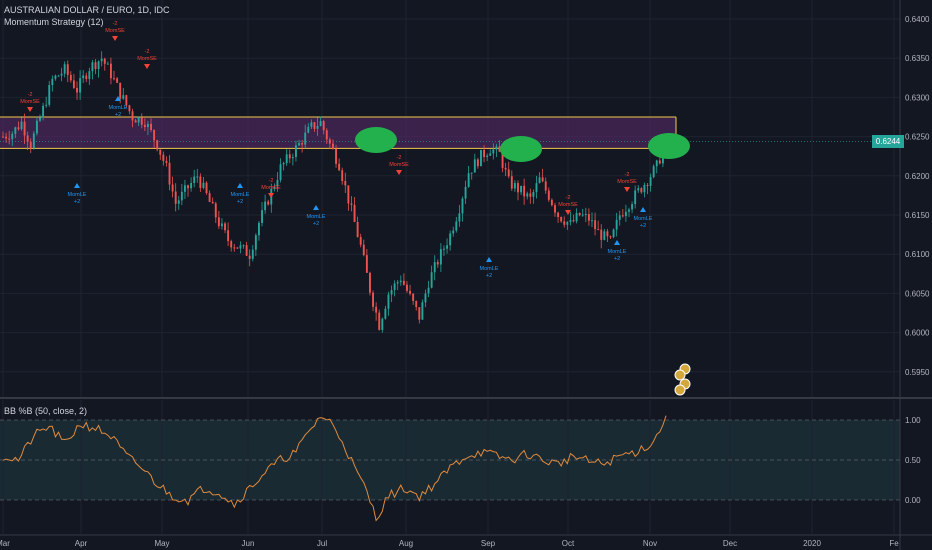  Describe the element at coordinates (617, 252) in the screenshot. I see `long-entry-label: MomLE` at that location.